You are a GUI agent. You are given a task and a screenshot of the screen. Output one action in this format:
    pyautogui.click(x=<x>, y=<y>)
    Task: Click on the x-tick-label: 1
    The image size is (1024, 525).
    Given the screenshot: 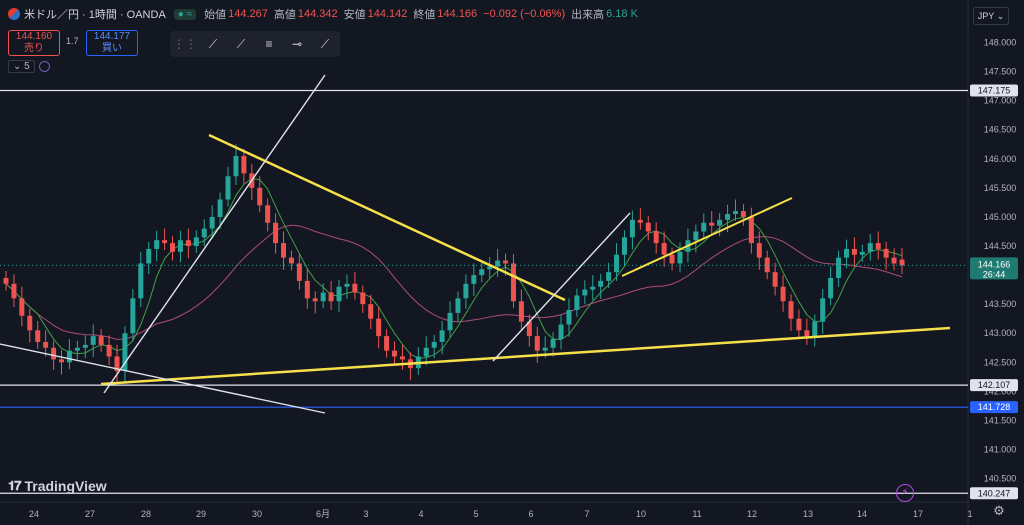 What is the action you would take?
    pyautogui.click(x=969, y=514)
    